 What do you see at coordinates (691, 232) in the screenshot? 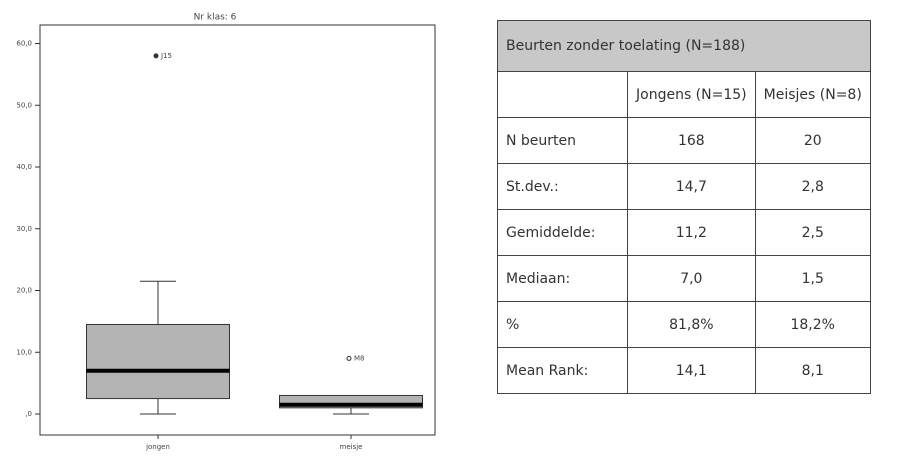
I see `value-cell: 11,2` at bounding box center [691, 232].